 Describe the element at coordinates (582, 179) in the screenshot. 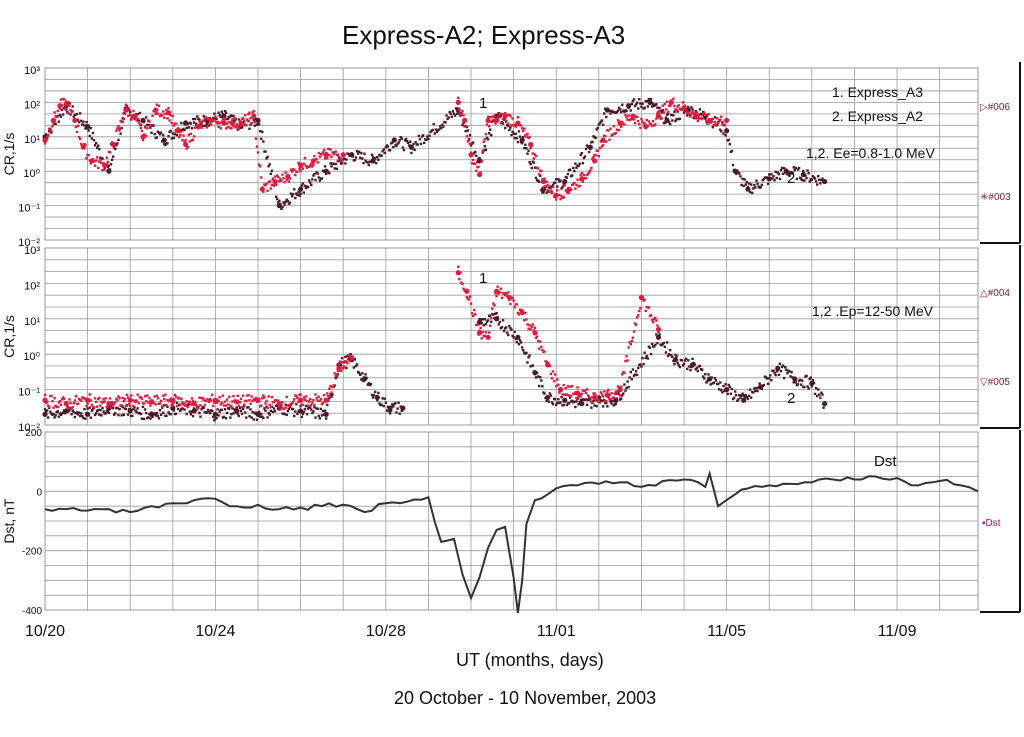

I see `data-point` at that location.